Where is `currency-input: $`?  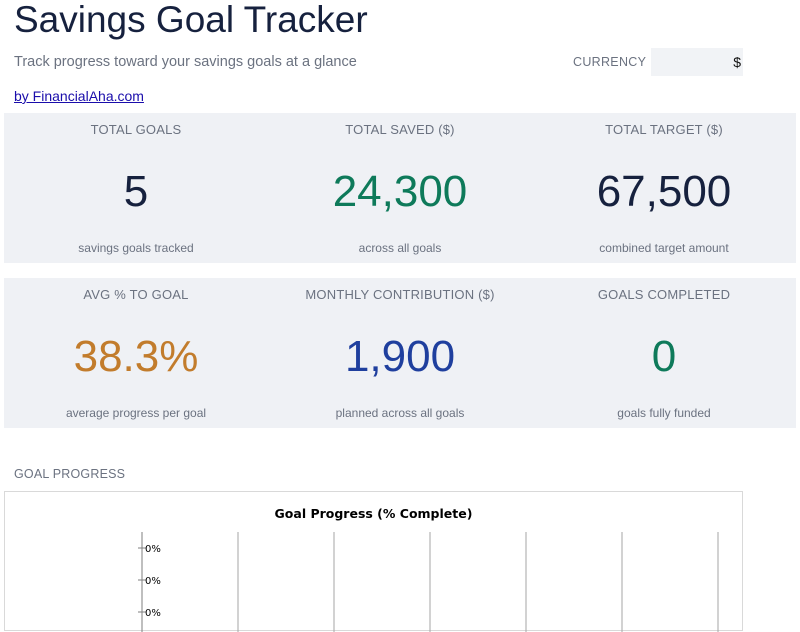 currency-input: $ is located at coordinates (697, 62).